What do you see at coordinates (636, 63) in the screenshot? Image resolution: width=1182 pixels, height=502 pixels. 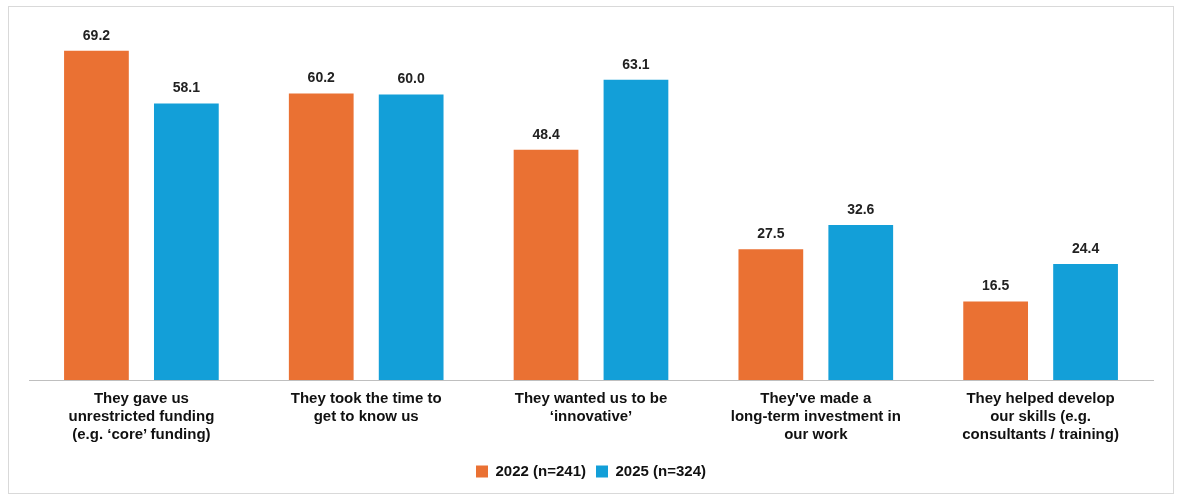 I see `data-label: 63.1` at bounding box center [636, 63].